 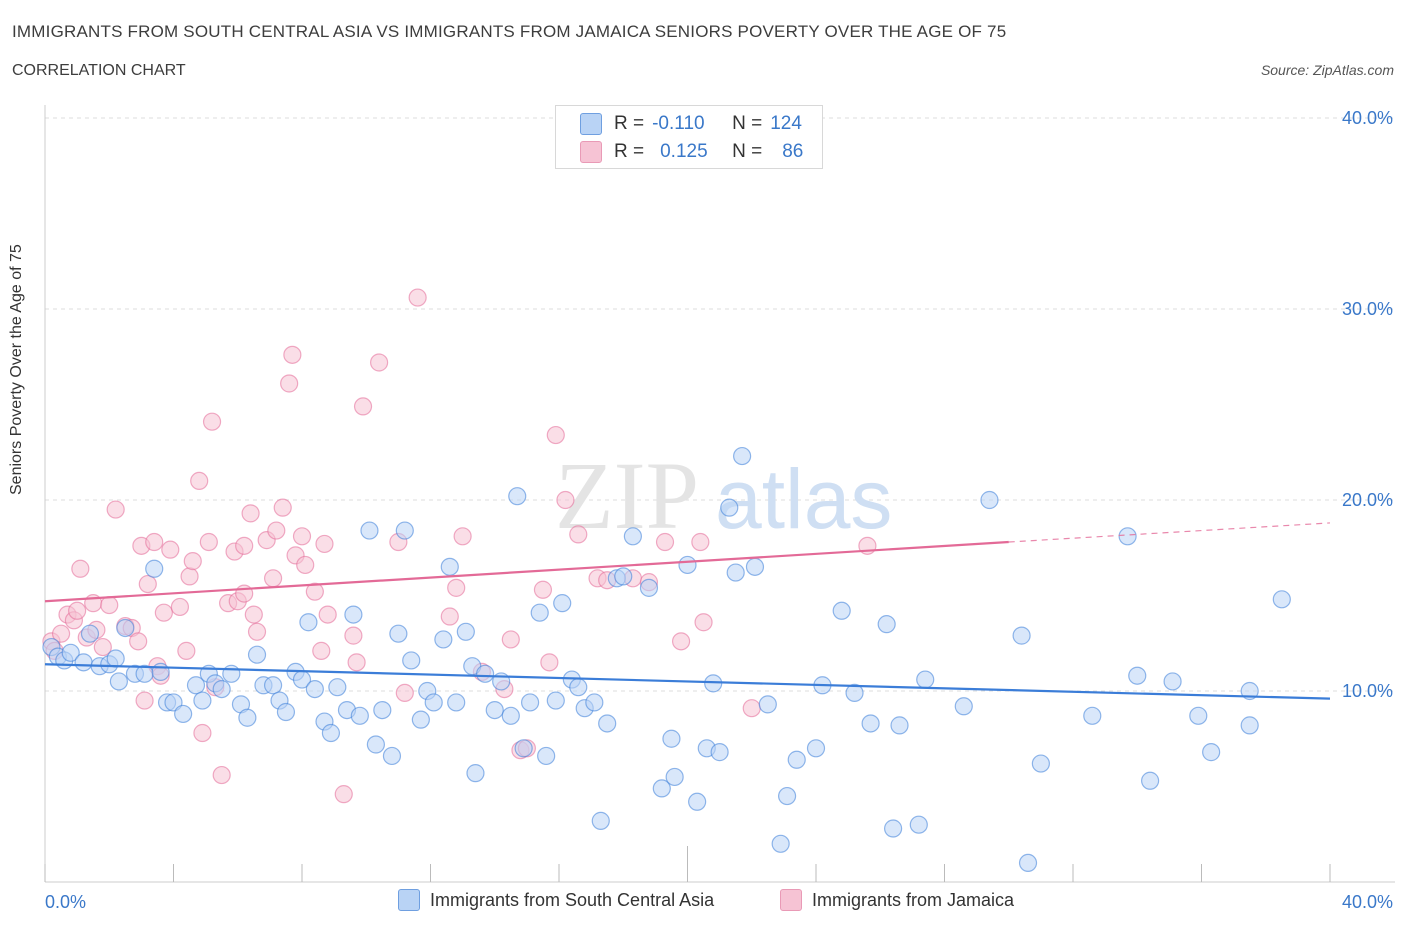 I want to click on correlation-legend: R = -0.110 N = 124 R = 0.125 N = 86, so click(x=689, y=137).